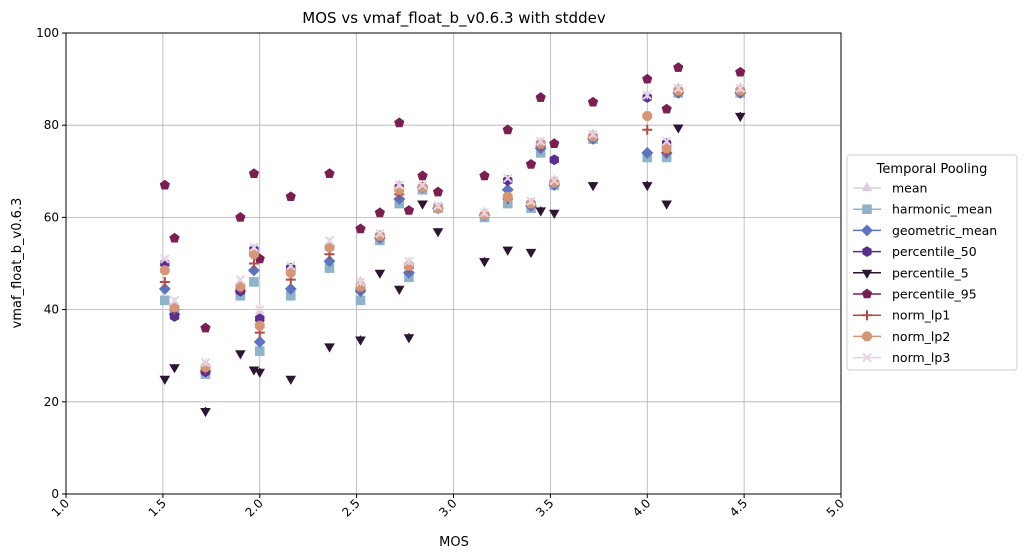 Image resolution: width=1024 pixels, height=559 pixels. Describe the element at coordinates (911, 272) in the screenshot. I see `legend-item-percentile-5: percentile_5` at that location.